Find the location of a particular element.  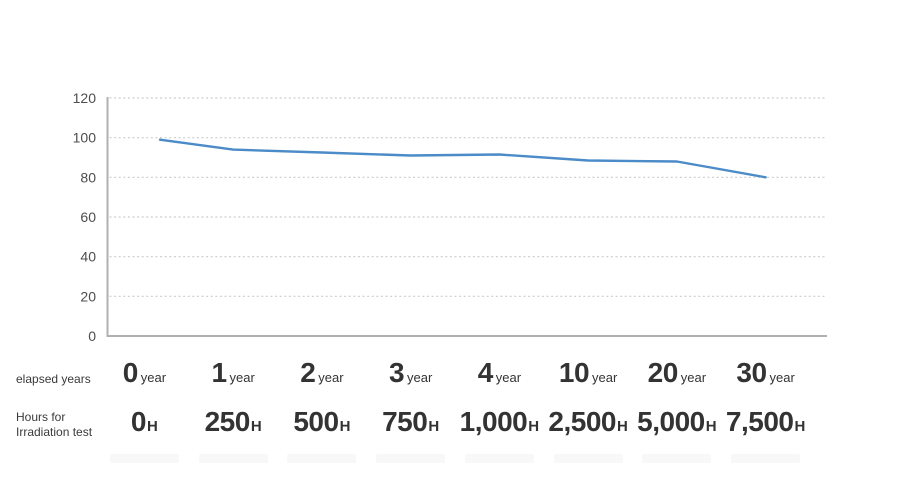

data-series-line is located at coordinates (462, 158).